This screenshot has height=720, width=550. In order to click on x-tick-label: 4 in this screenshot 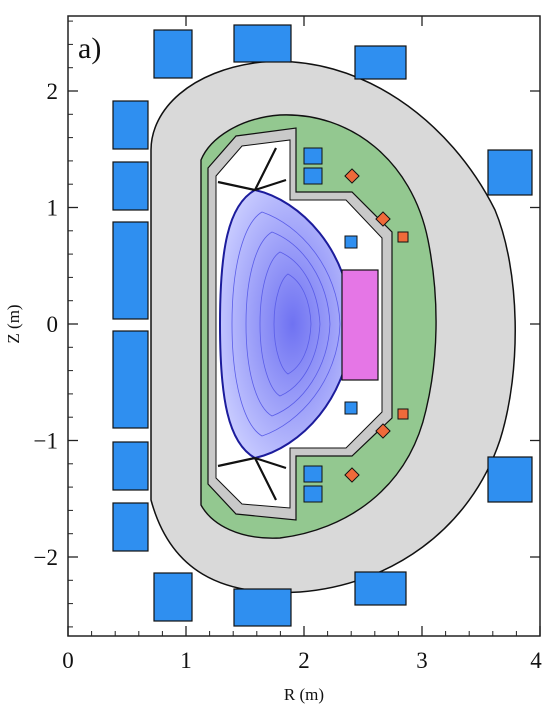, I will do `click(536, 660)`.